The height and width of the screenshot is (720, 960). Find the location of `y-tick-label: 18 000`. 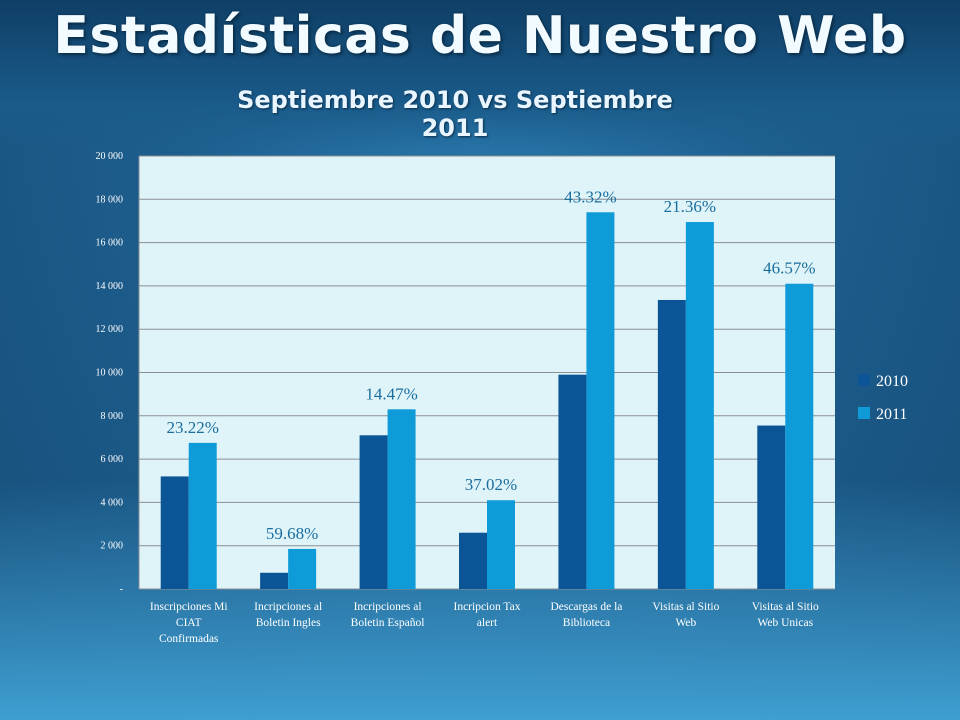

y-tick-label: 18 000 is located at coordinates (110, 199).